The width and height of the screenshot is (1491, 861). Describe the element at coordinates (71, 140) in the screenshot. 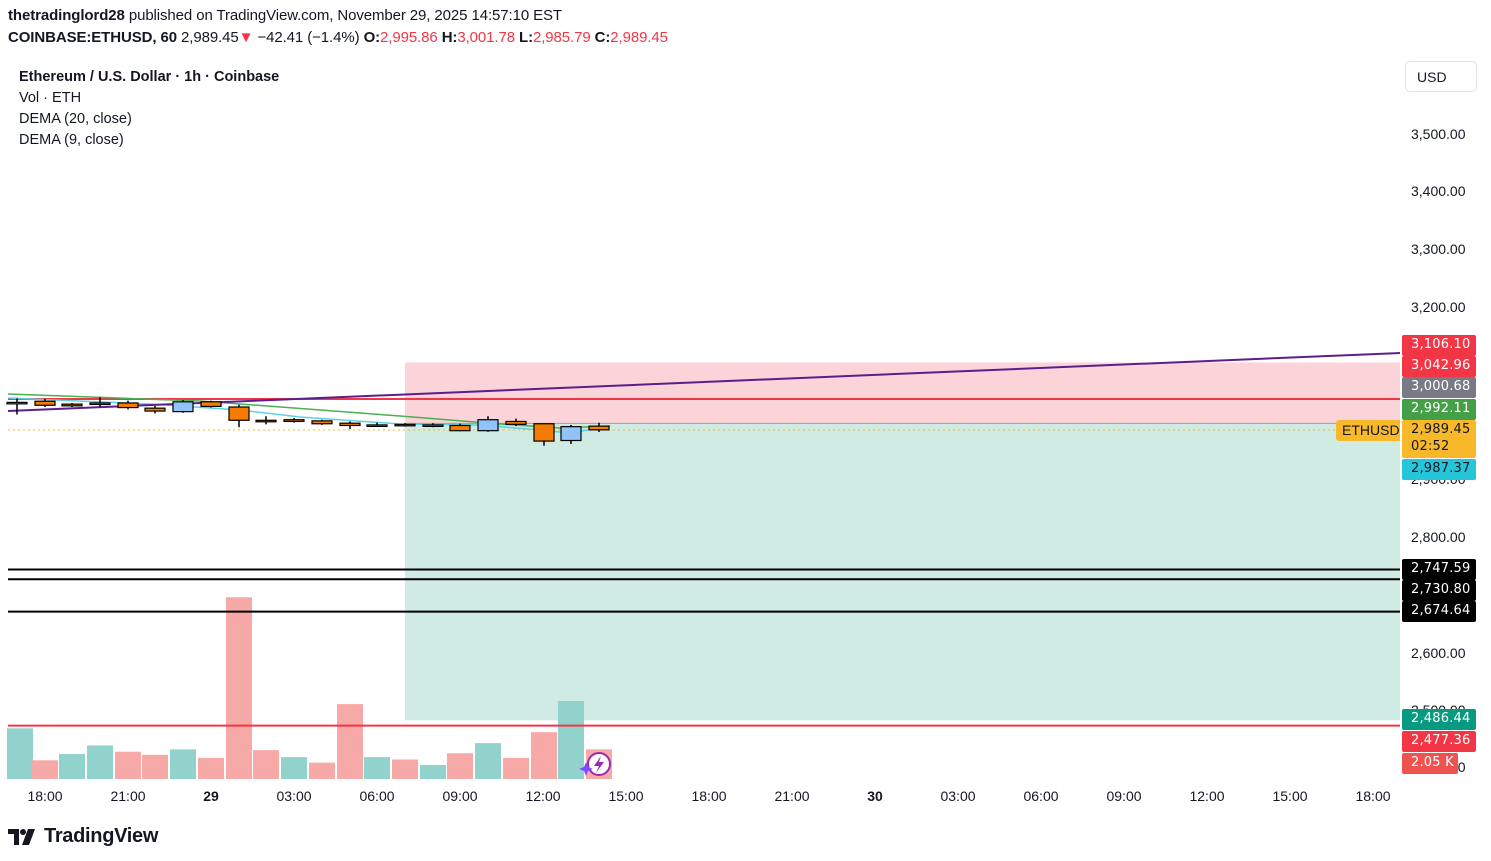

I see `legend-item-dema9: DEMA (9, close)` at that location.